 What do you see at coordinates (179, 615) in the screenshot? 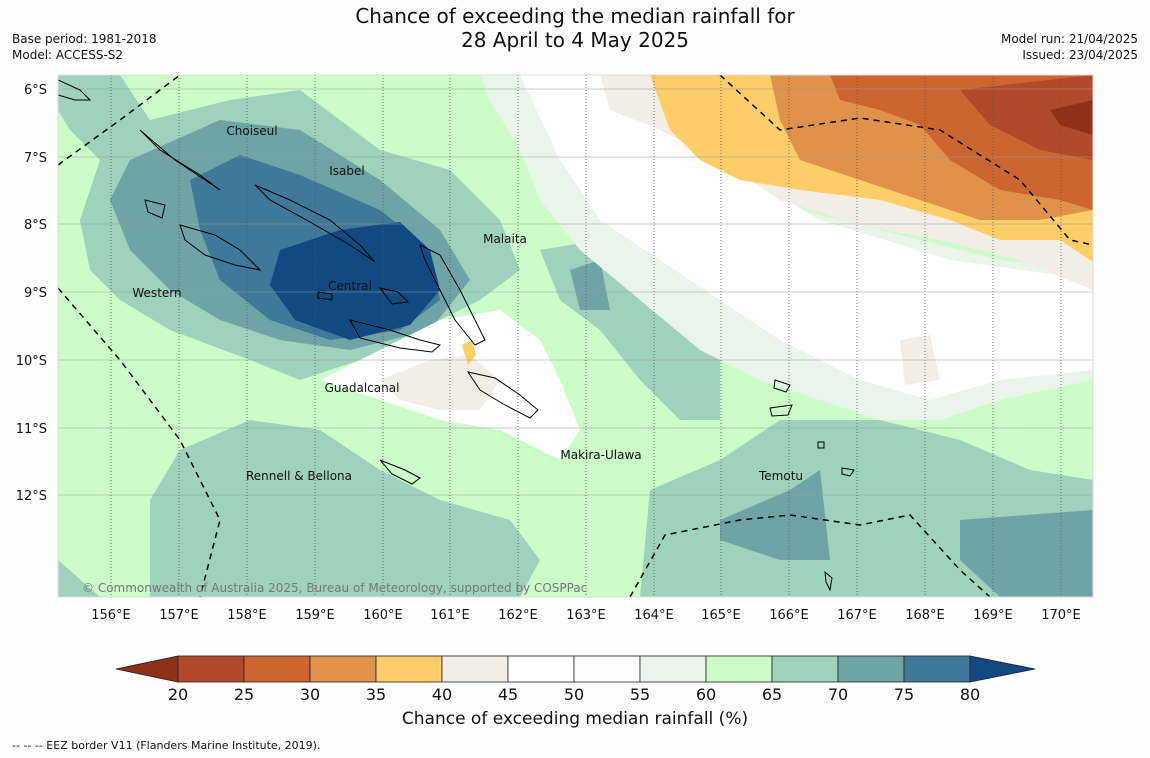
I see `lon-label: 157°E` at bounding box center [179, 615].